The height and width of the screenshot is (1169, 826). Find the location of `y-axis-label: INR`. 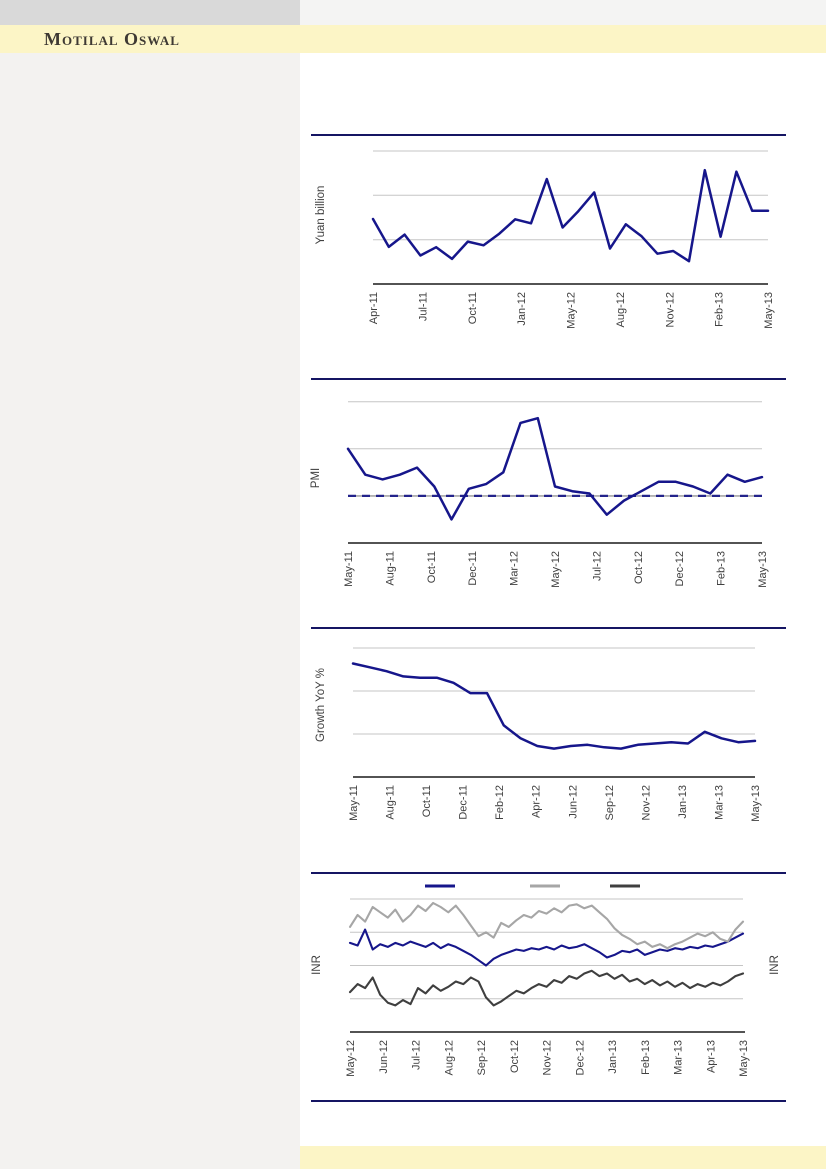

y-axis-label: INR is located at coordinates (317, 965).